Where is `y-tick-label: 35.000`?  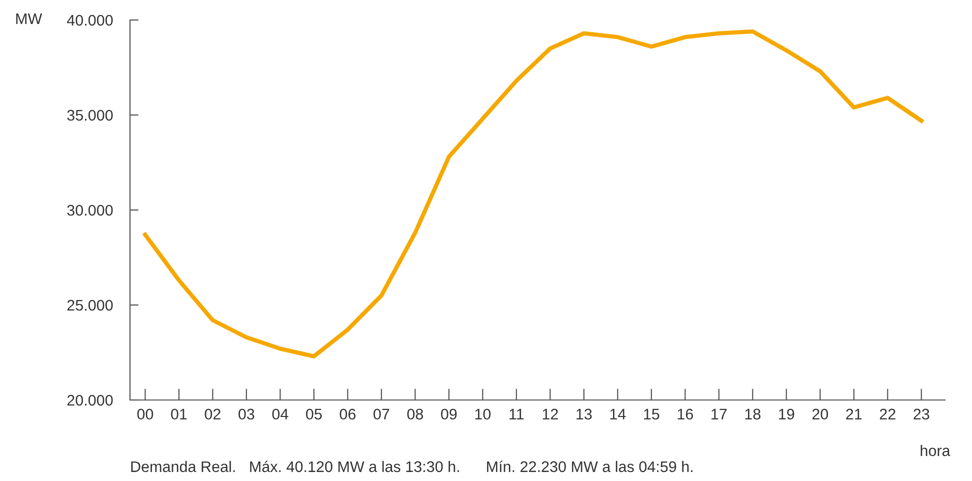
y-tick-label: 35.000 is located at coordinates (90, 115).